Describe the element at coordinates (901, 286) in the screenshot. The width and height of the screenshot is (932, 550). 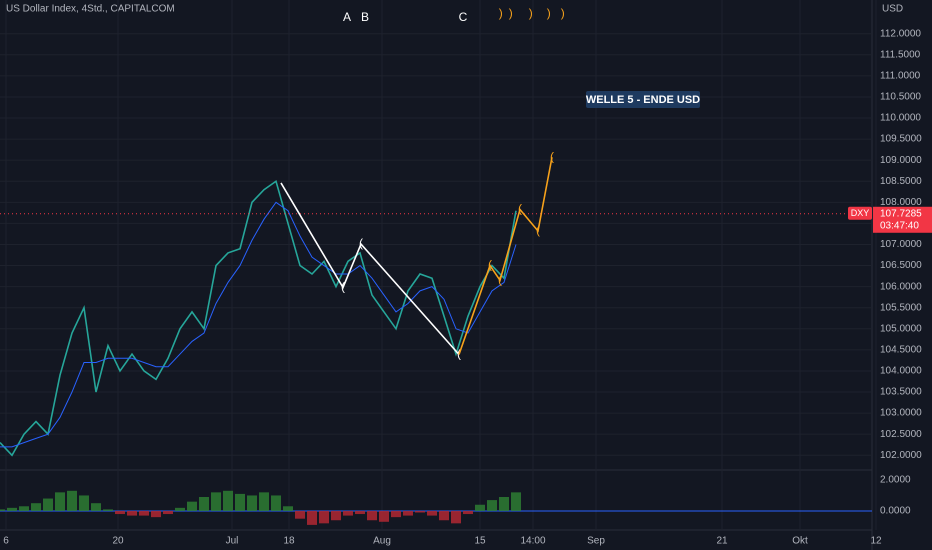
I see `y-tick-label: 106.0000` at that location.